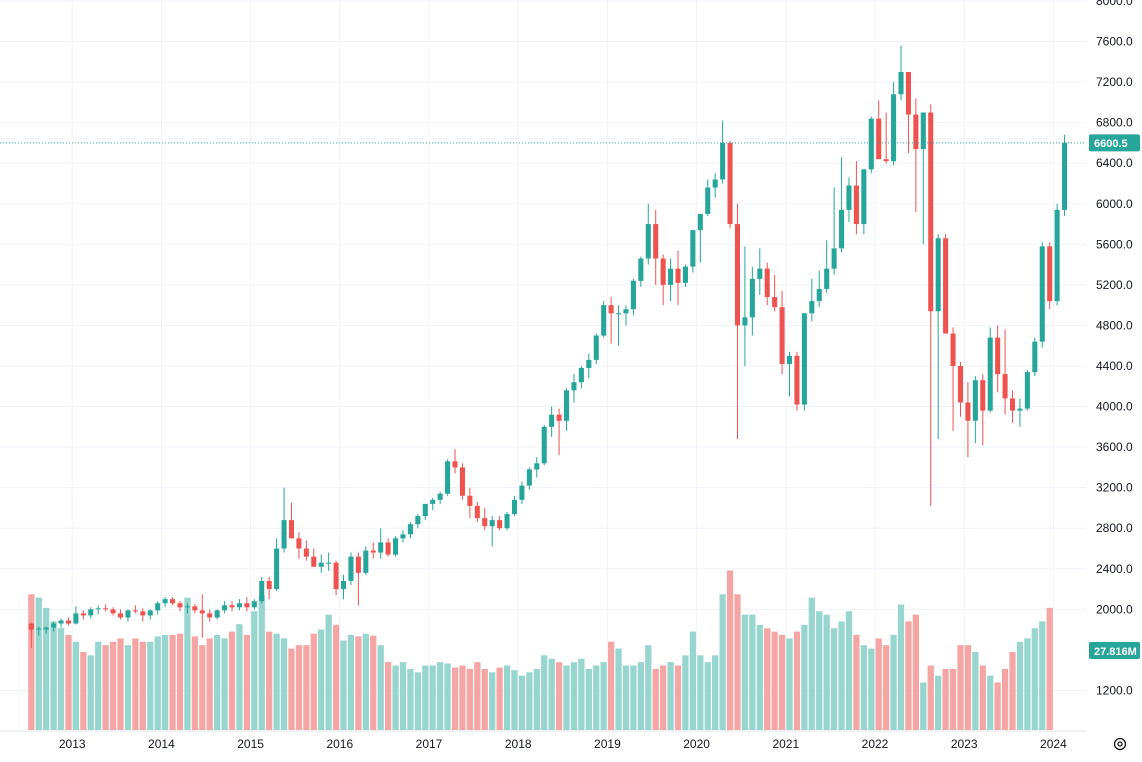  I want to click on y-tick-label: 6000.0, so click(1114, 204).